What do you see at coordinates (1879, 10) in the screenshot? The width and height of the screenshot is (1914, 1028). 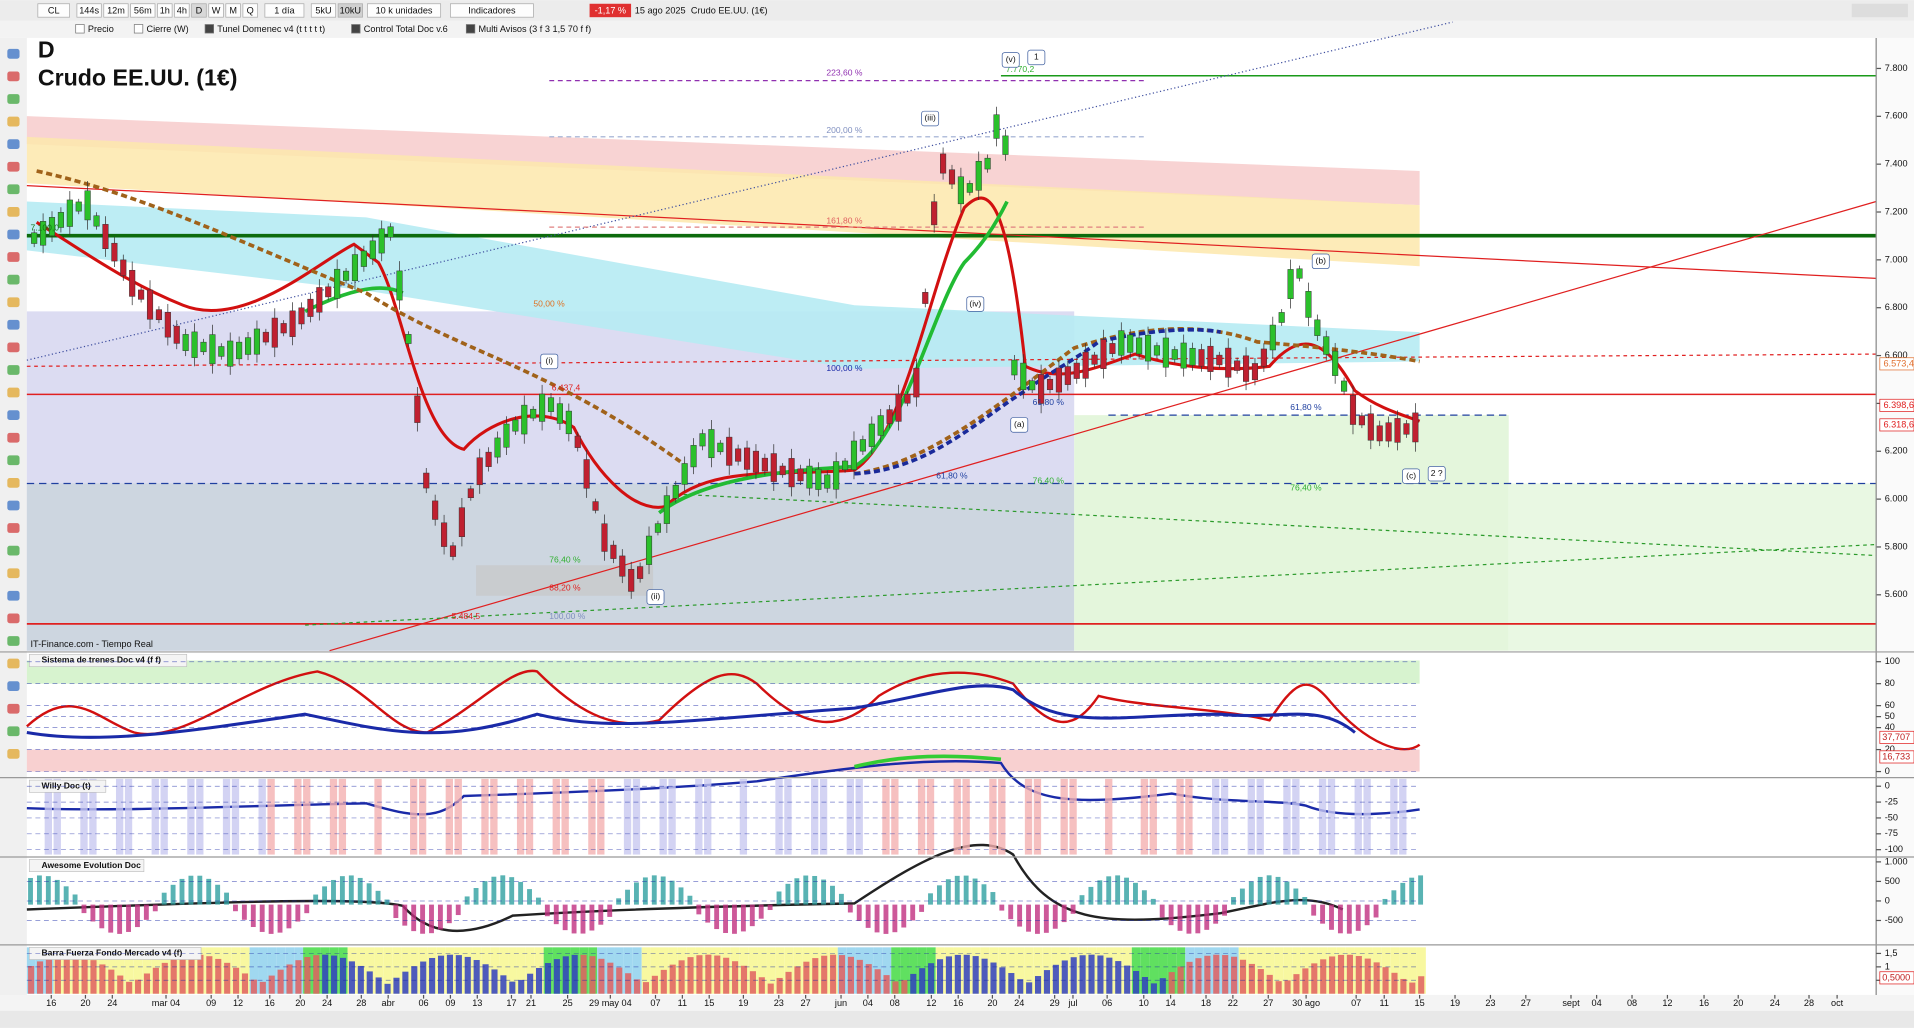 I see `window-buttons` at bounding box center [1879, 10].